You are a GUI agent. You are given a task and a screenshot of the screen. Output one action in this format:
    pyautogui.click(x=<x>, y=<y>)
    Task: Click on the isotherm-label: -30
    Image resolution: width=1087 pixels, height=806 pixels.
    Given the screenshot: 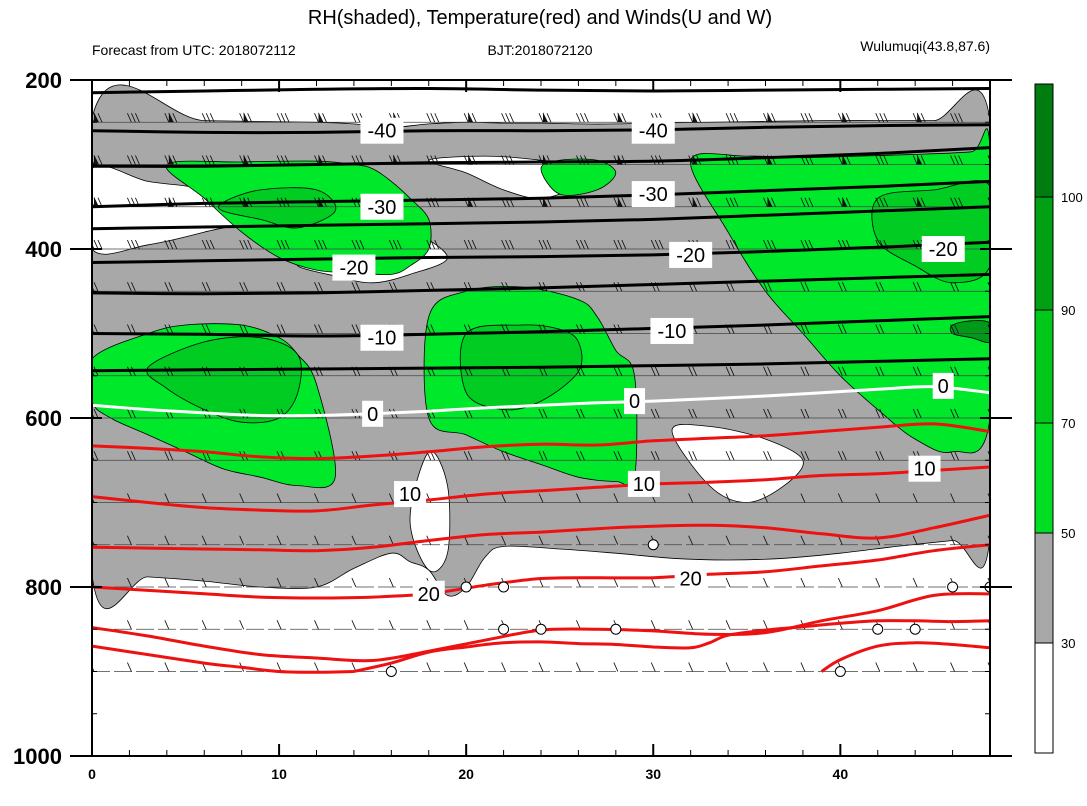 What is the action you would take?
    pyautogui.click(x=653, y=194)
    